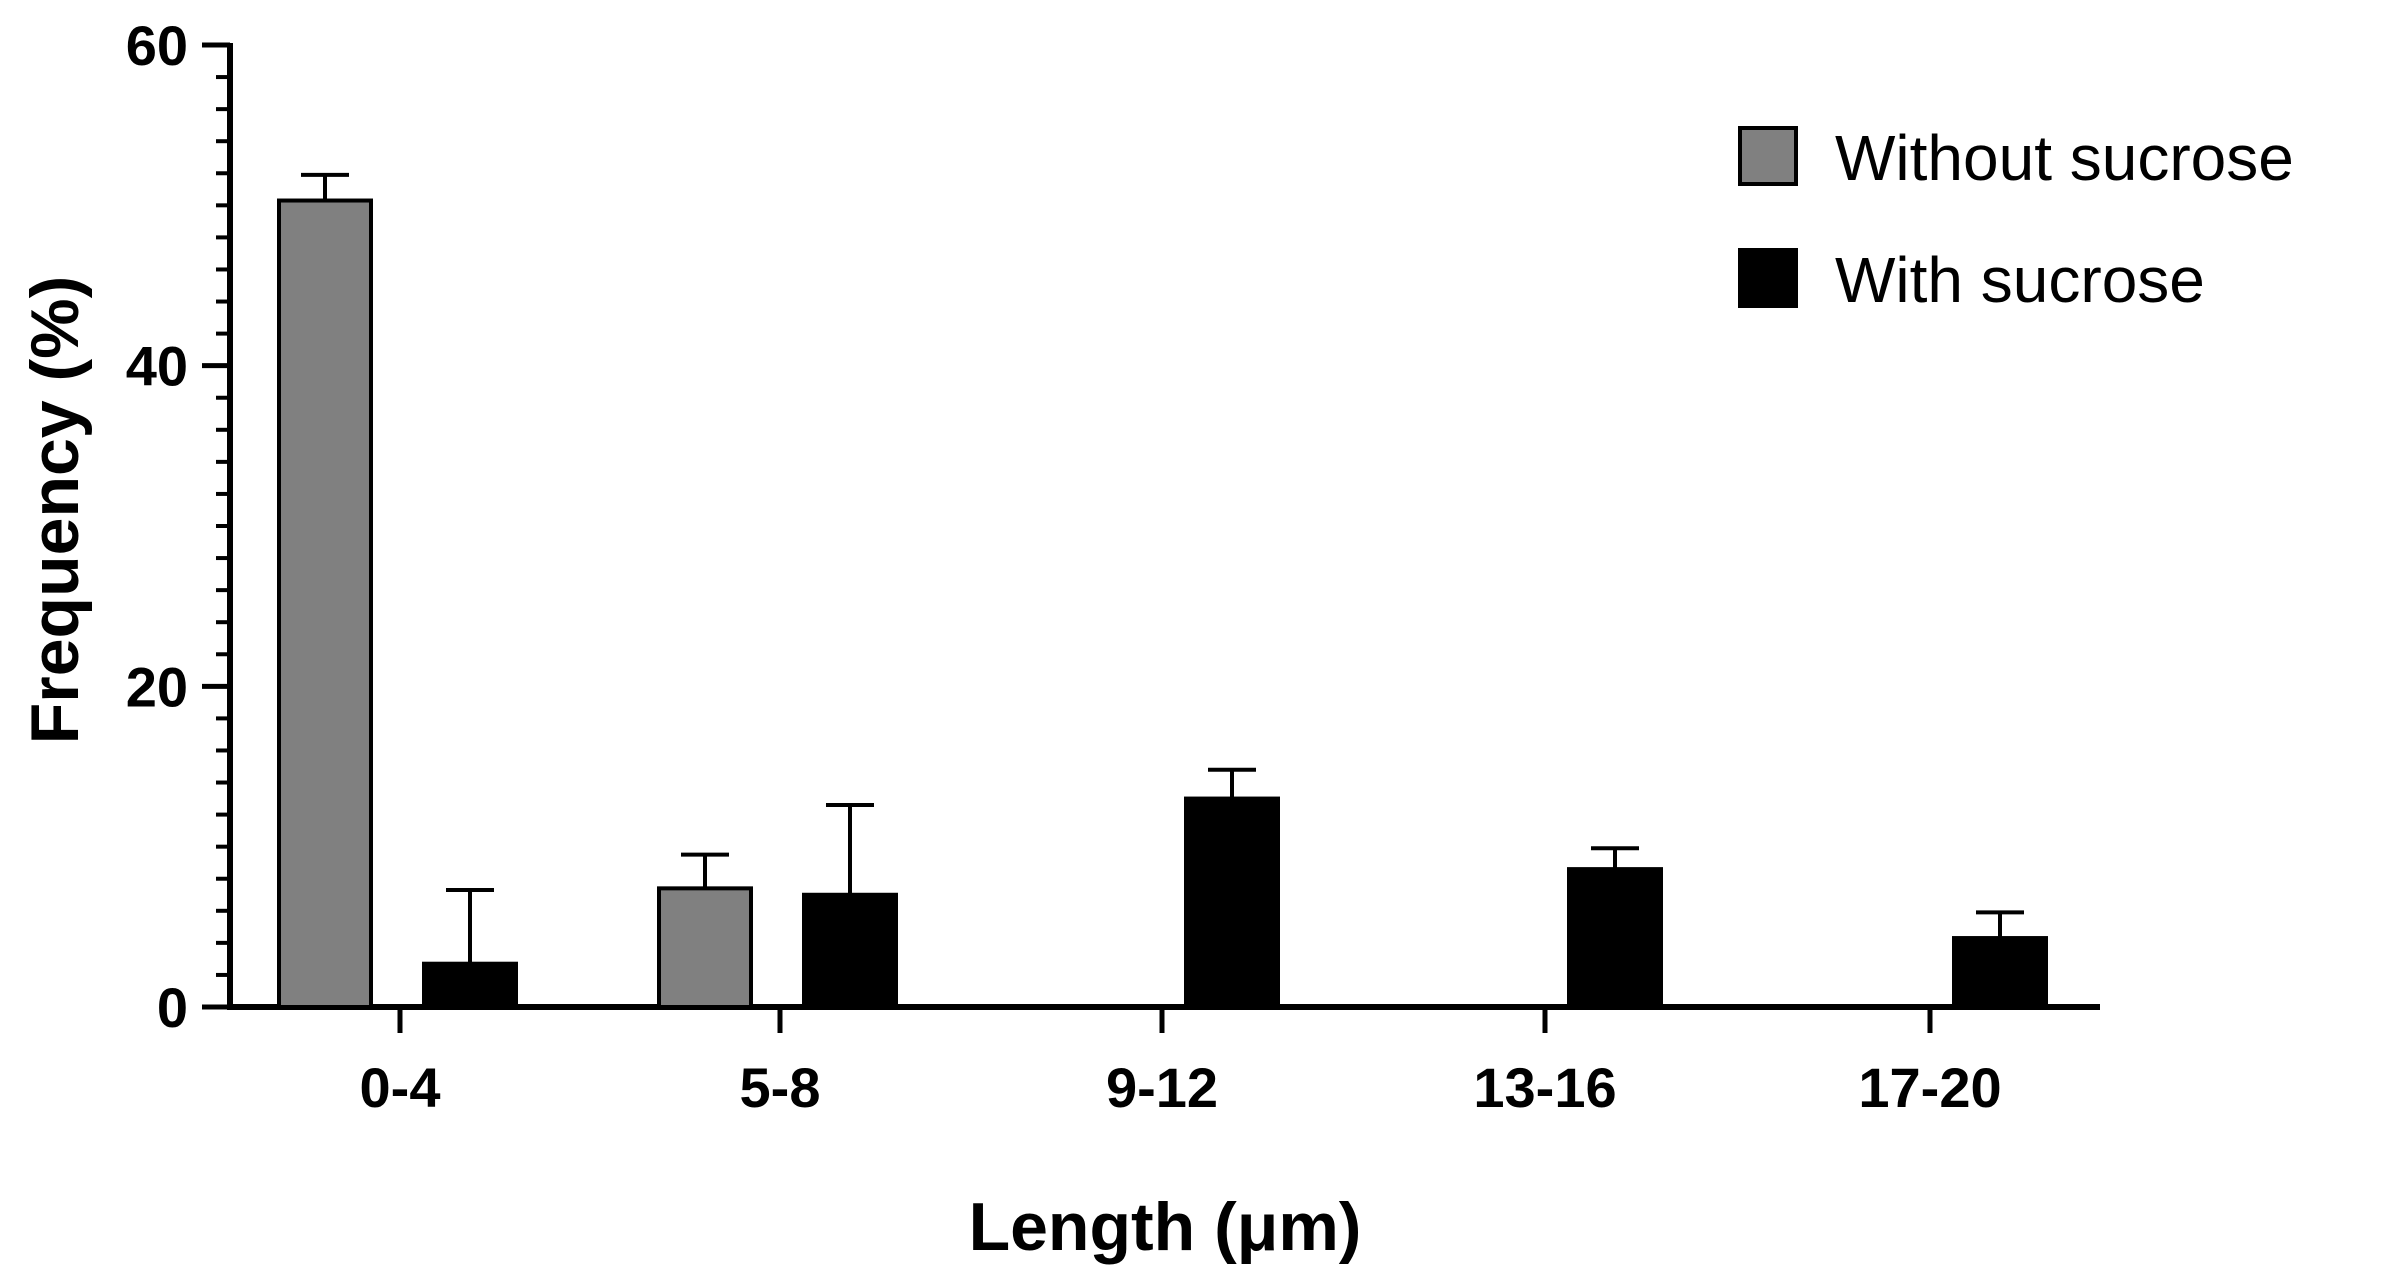  What do you see at coordinates (780, 1087) in the screenshot?
I see `x-tick-label-5-8: 5-8` at bounding box center [780, 1087].